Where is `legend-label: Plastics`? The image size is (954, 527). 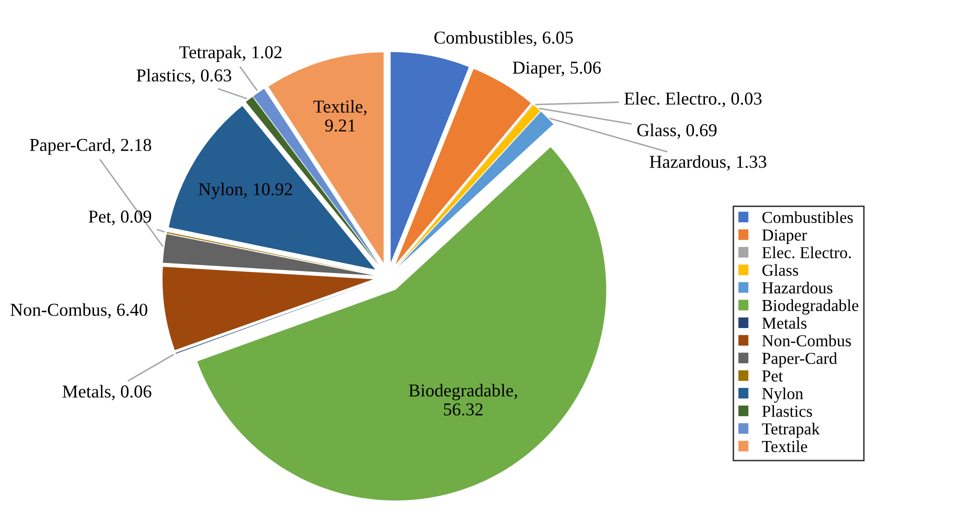 legend-label: Plastics is located at coordinates (787, 411).